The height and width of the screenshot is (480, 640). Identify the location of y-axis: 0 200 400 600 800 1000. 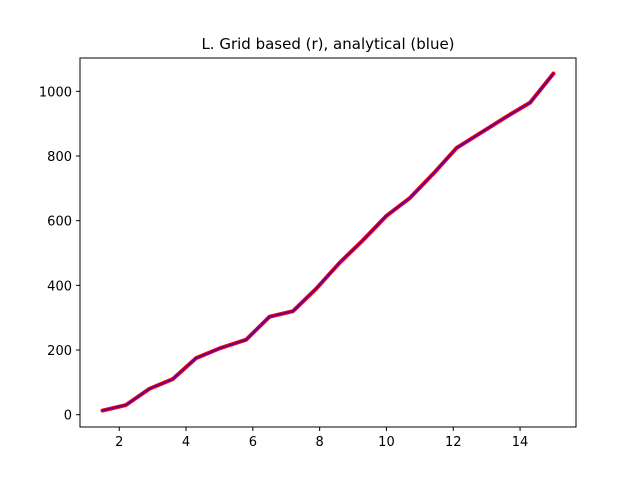
(59, 254).